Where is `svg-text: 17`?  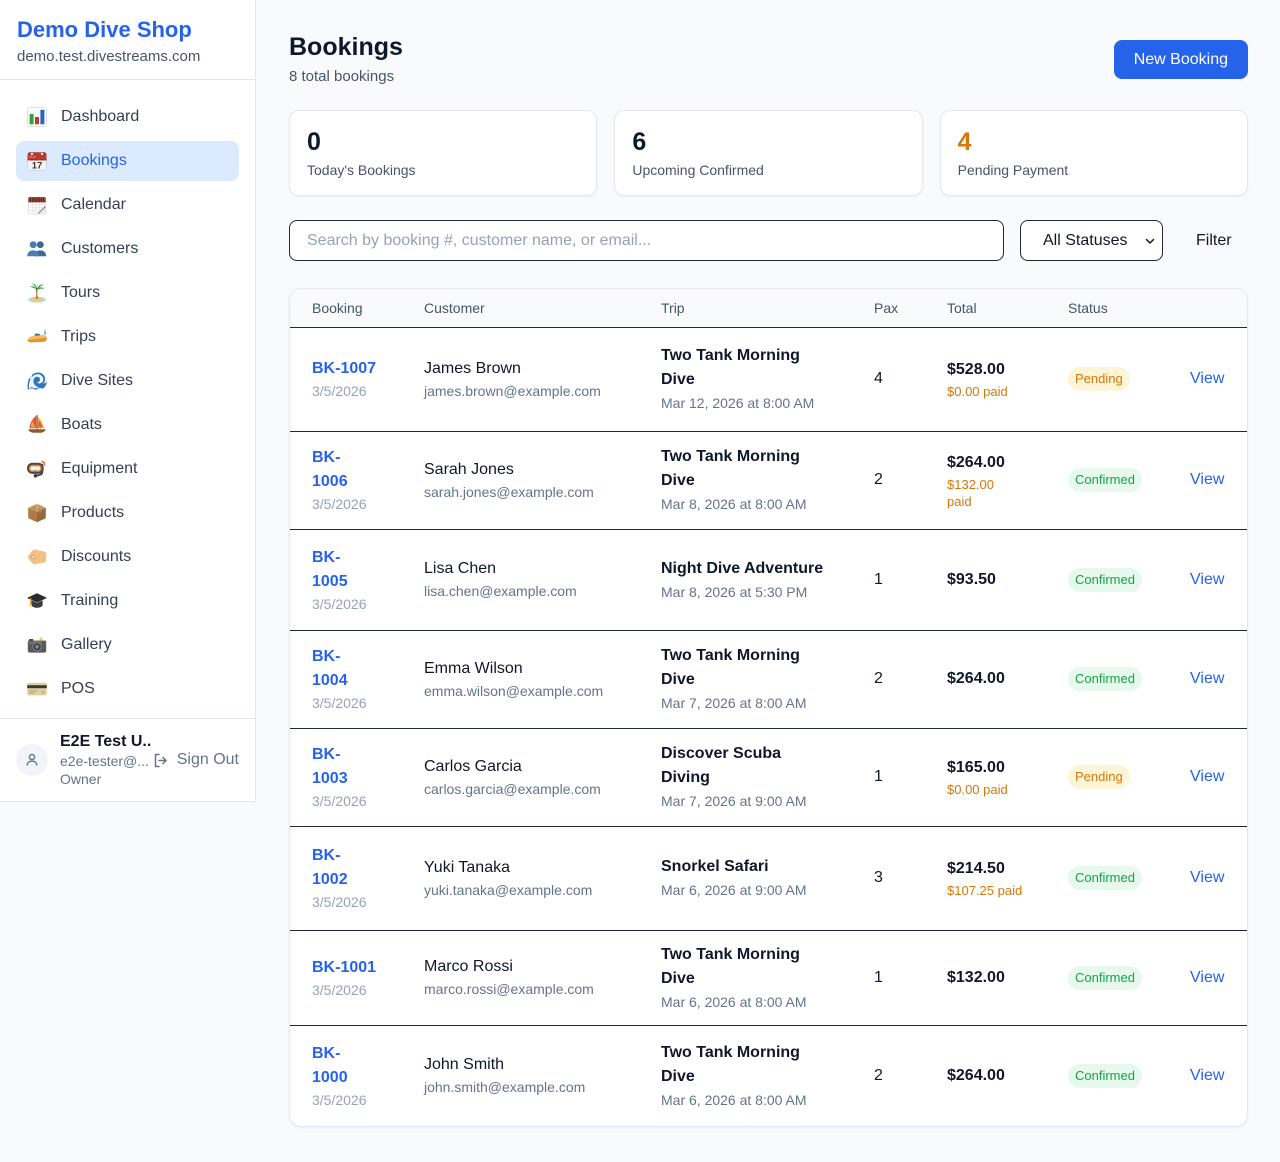
svg-text: 17 is located at coordinates (37, 165).